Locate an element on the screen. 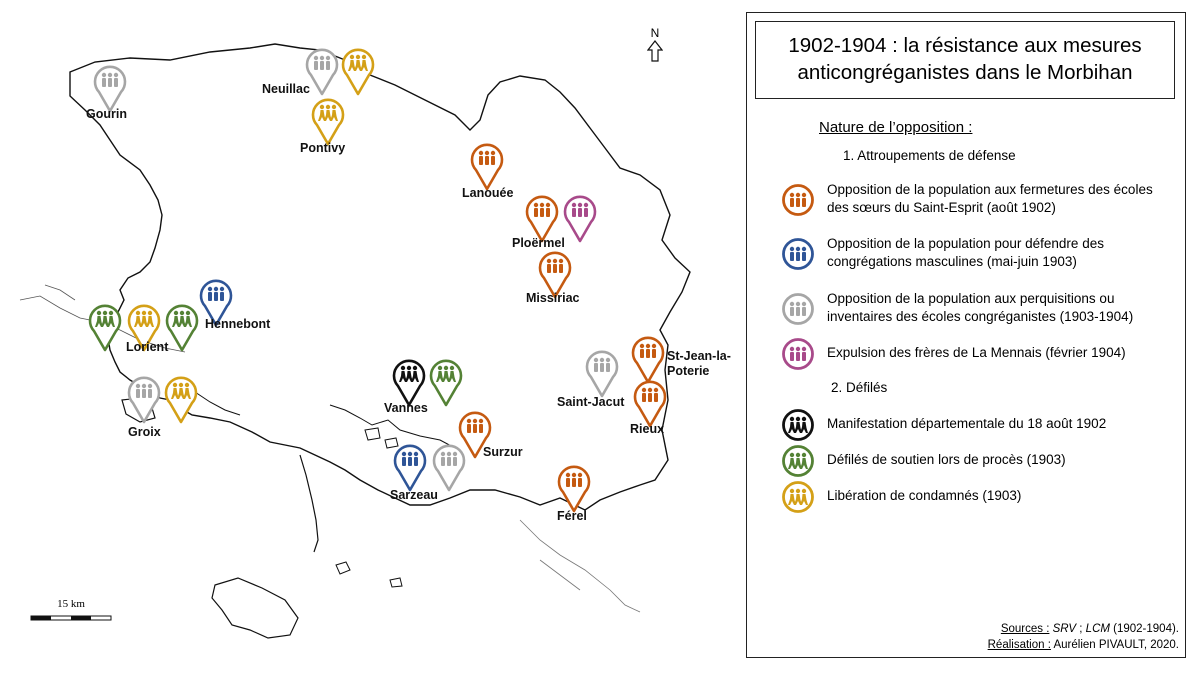 The height and width of the screenshot is (675, 1200). place-label-vannes: Vannes is located at coordinates (406, 408).